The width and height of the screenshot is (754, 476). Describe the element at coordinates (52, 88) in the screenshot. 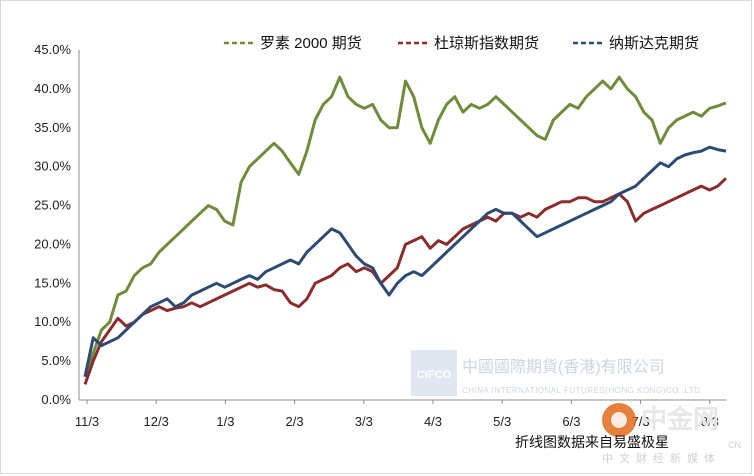

I see `y-tick-label: 40.0%` at that location.